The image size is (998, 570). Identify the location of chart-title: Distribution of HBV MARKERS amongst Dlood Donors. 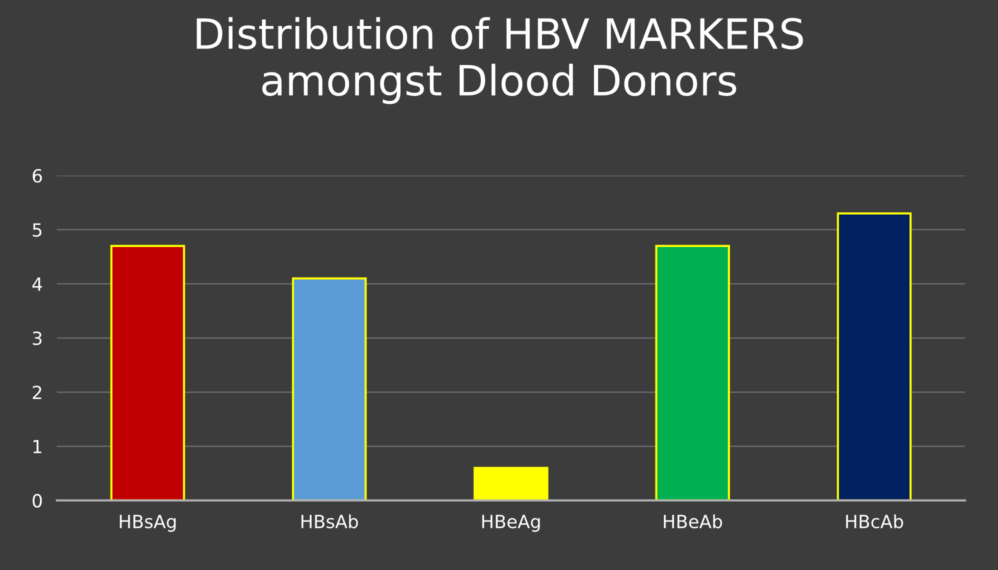
(499, 60).